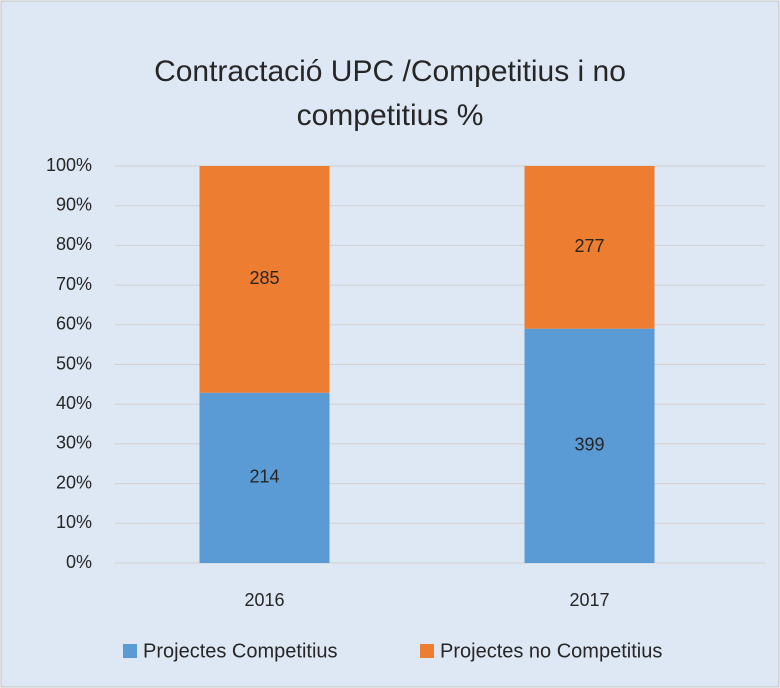 This screenshot has width=780, height=688. I want to click on y-tick-label: 80%, so click(74, 244).